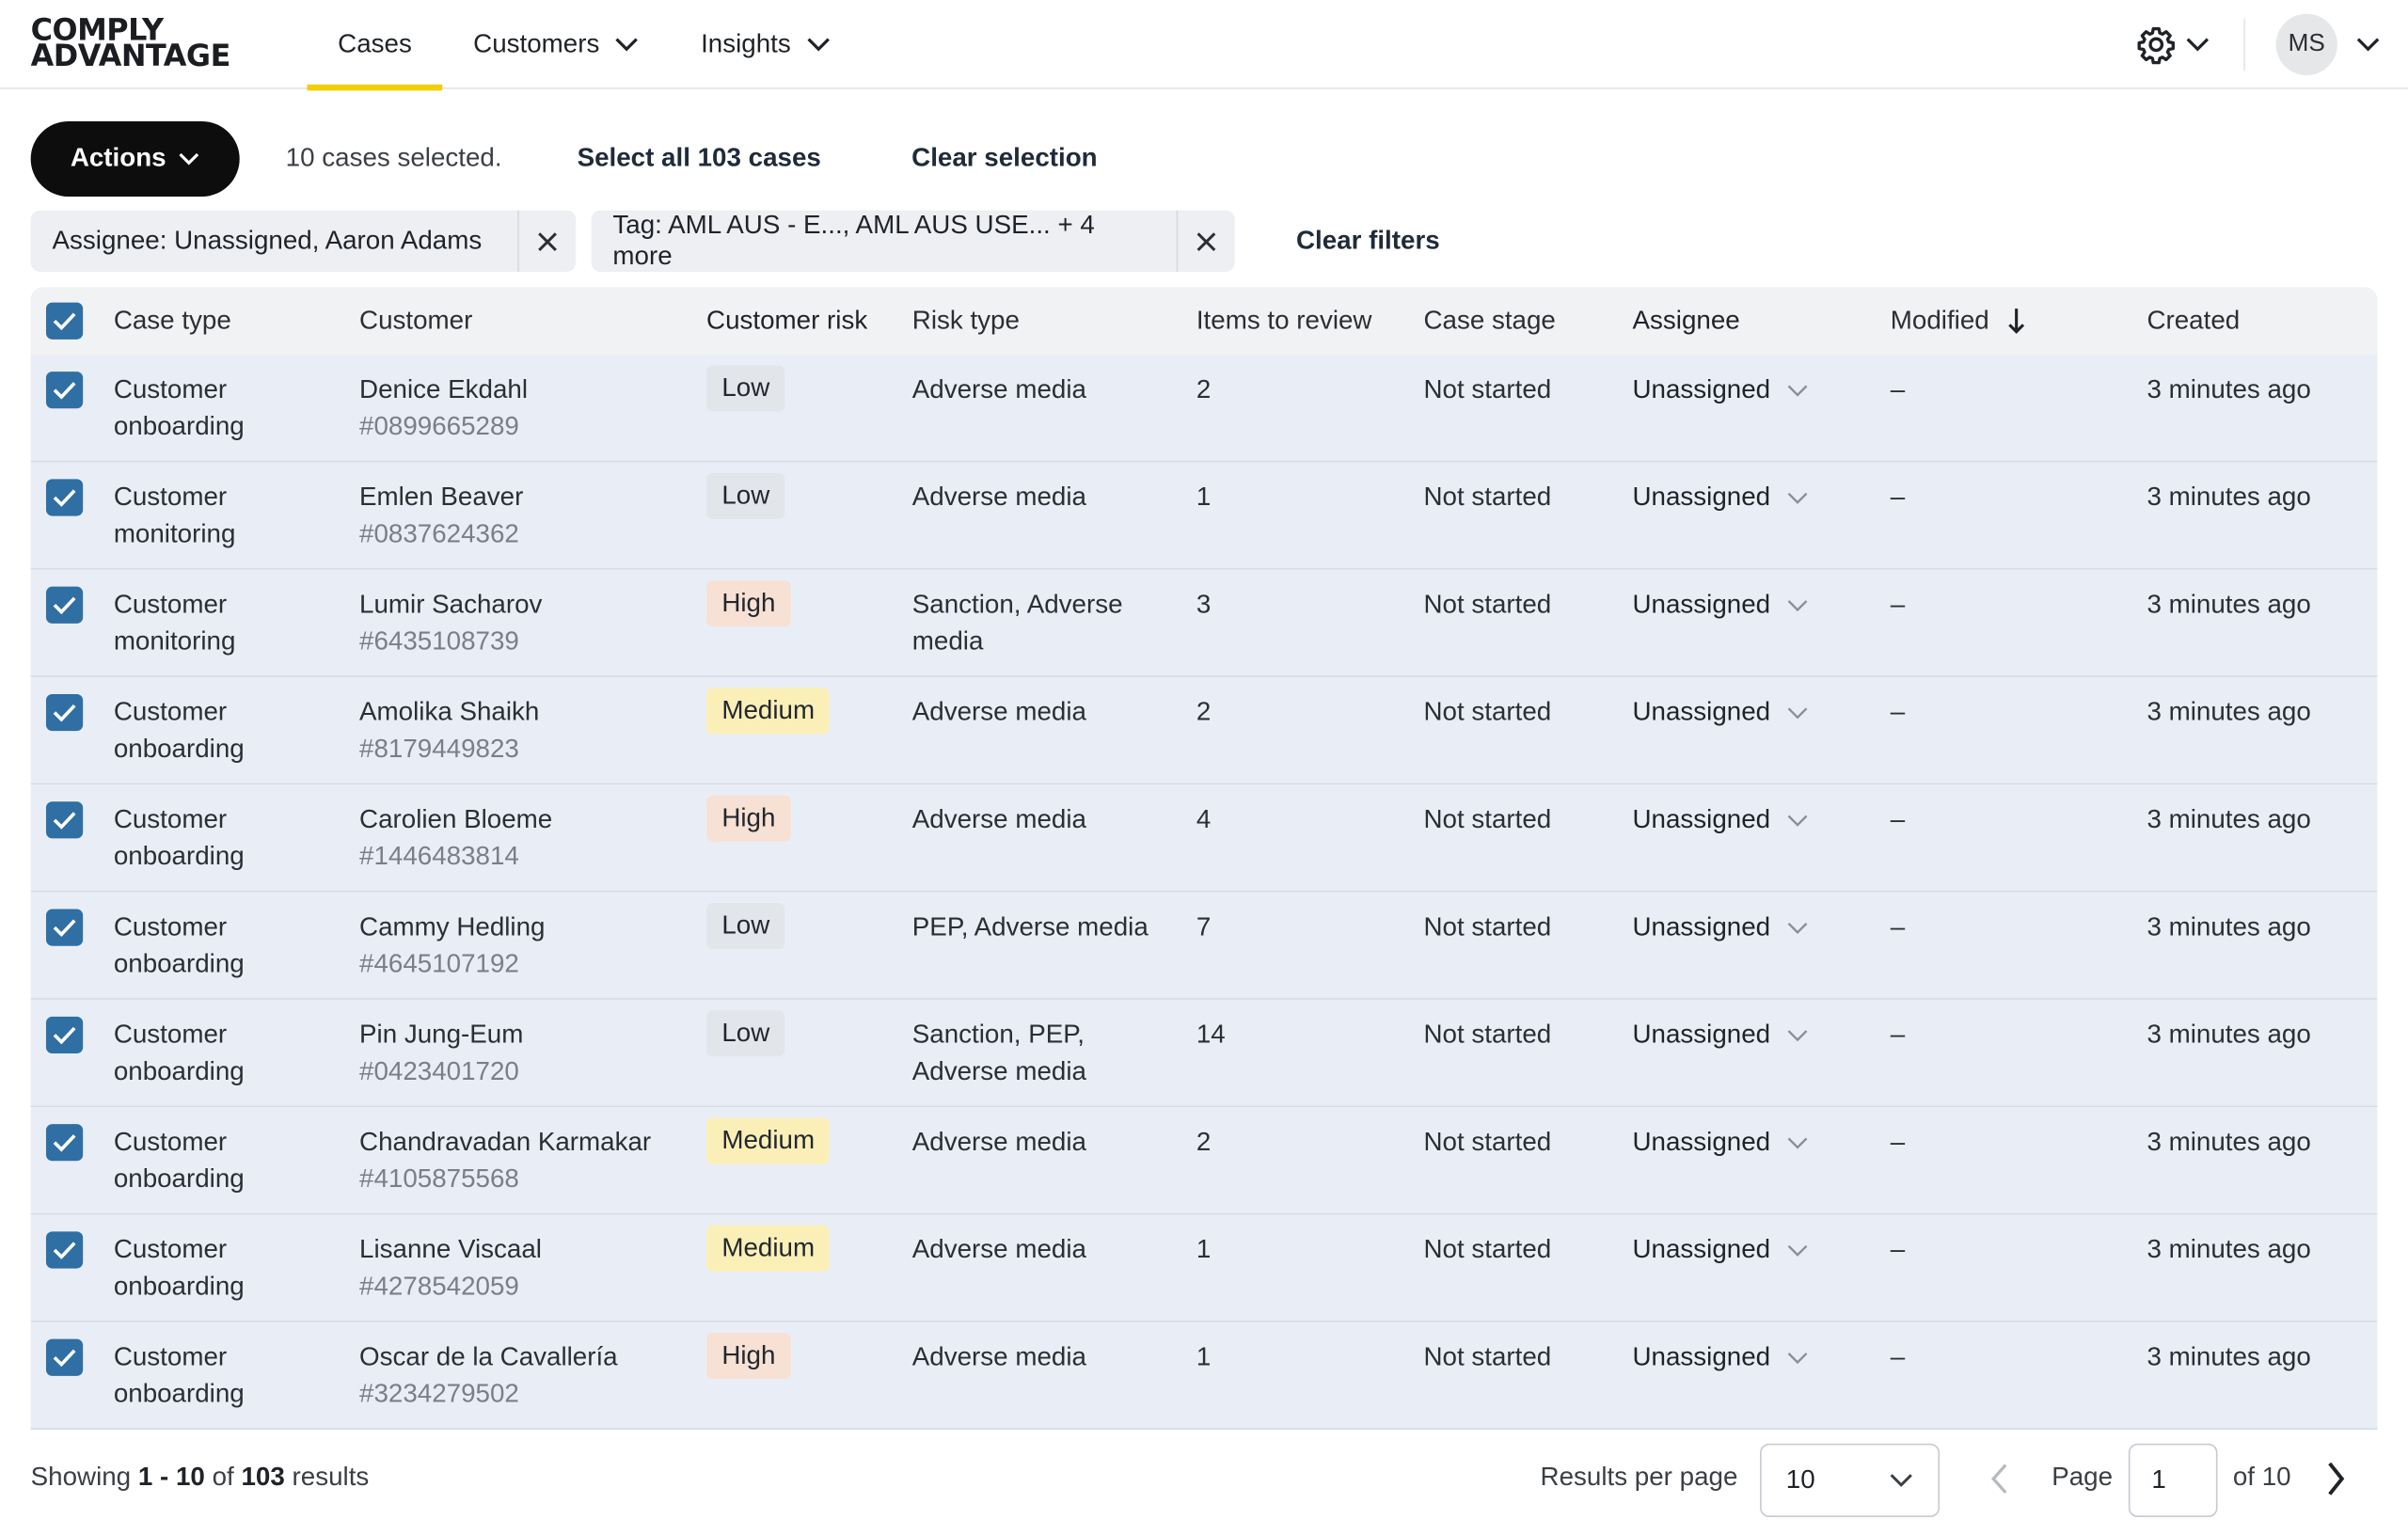  Describe the element at coordinates (536, 44) in the screenshot. I see `tab-customers-label: Customers` at that location.